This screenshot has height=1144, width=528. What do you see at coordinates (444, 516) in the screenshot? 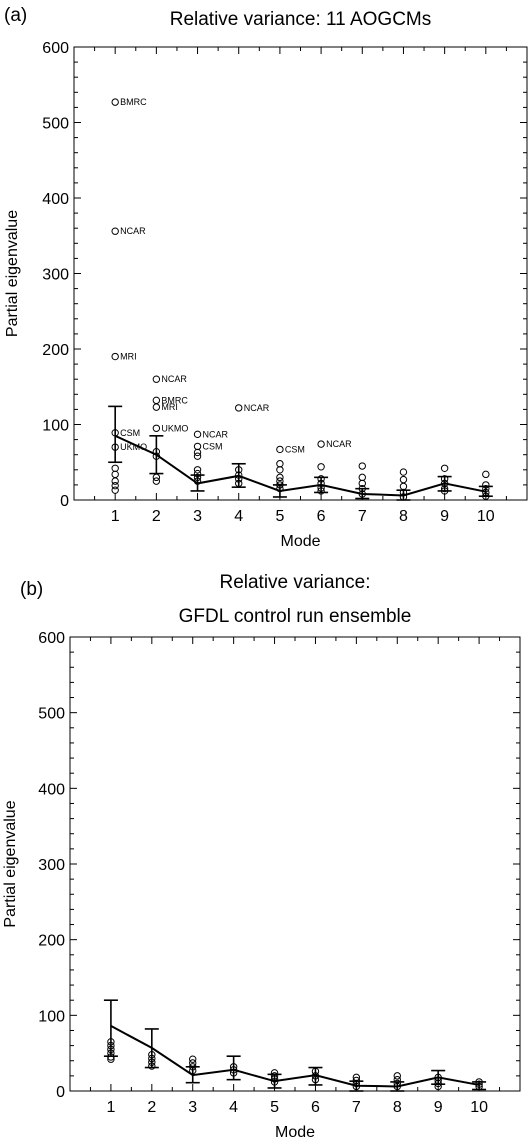
I see `x-tick-label: 9` at bounding box center [444, 516].